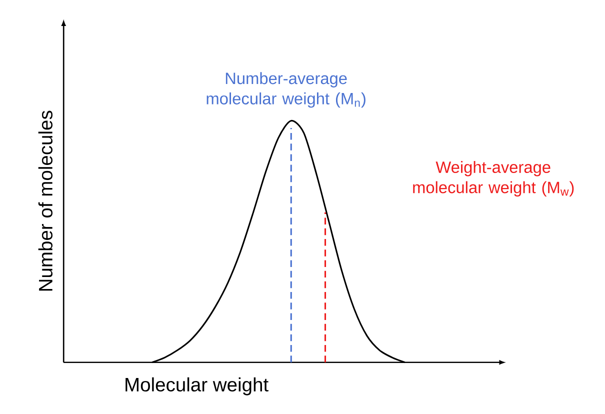 This screenshot has width=605, height=414. I want to click on x-axis-title: Molecular weight, so click(197, 386).